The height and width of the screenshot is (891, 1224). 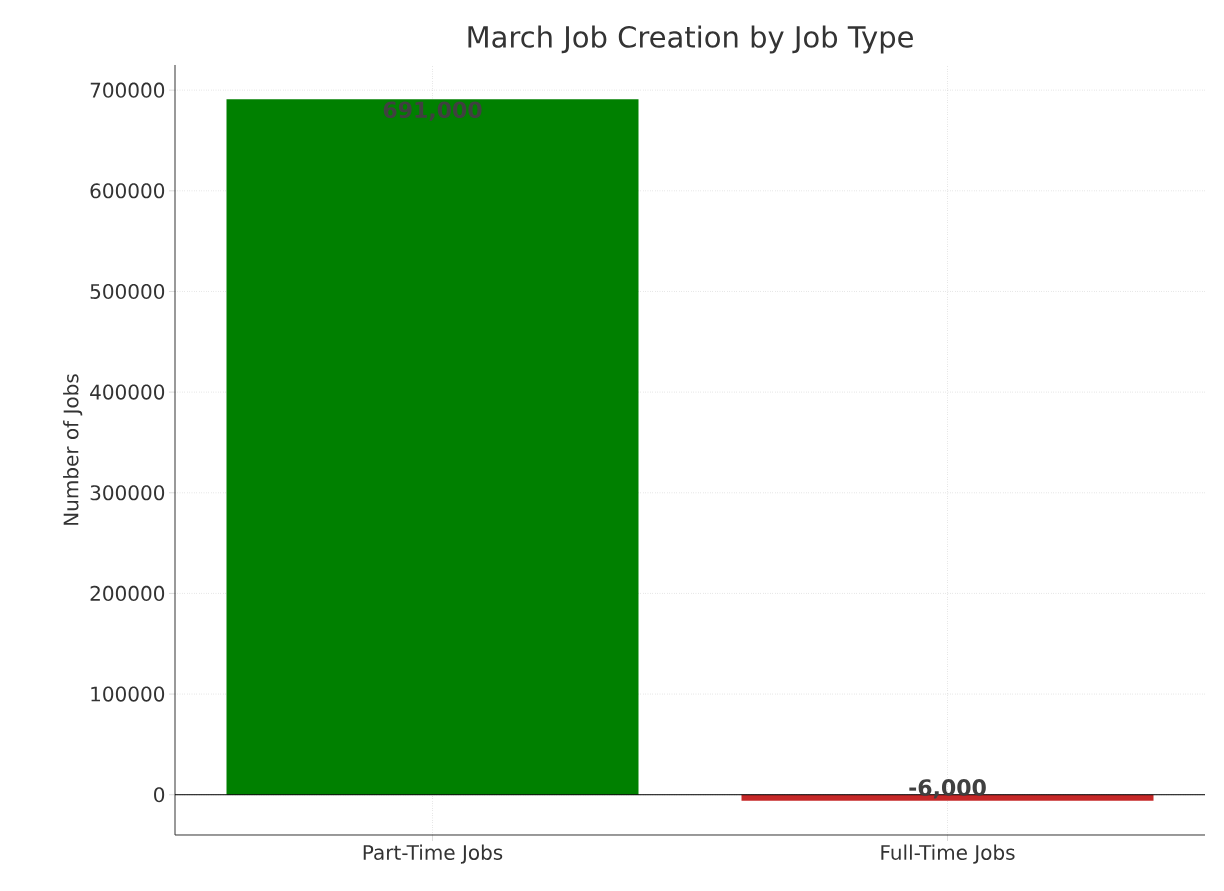 I want to click on y-tick-label: 400000, so click(x=127, y=392).